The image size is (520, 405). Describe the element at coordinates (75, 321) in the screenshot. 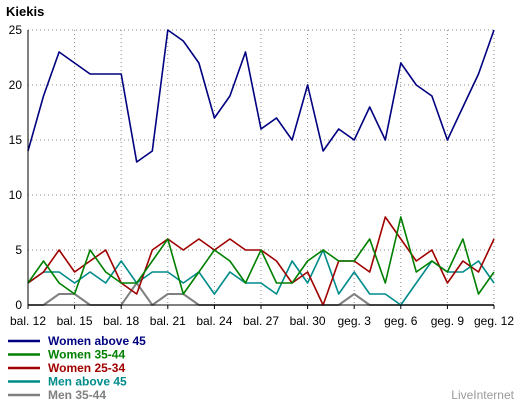

I see `x-tick-label: bal. 15` at that location.